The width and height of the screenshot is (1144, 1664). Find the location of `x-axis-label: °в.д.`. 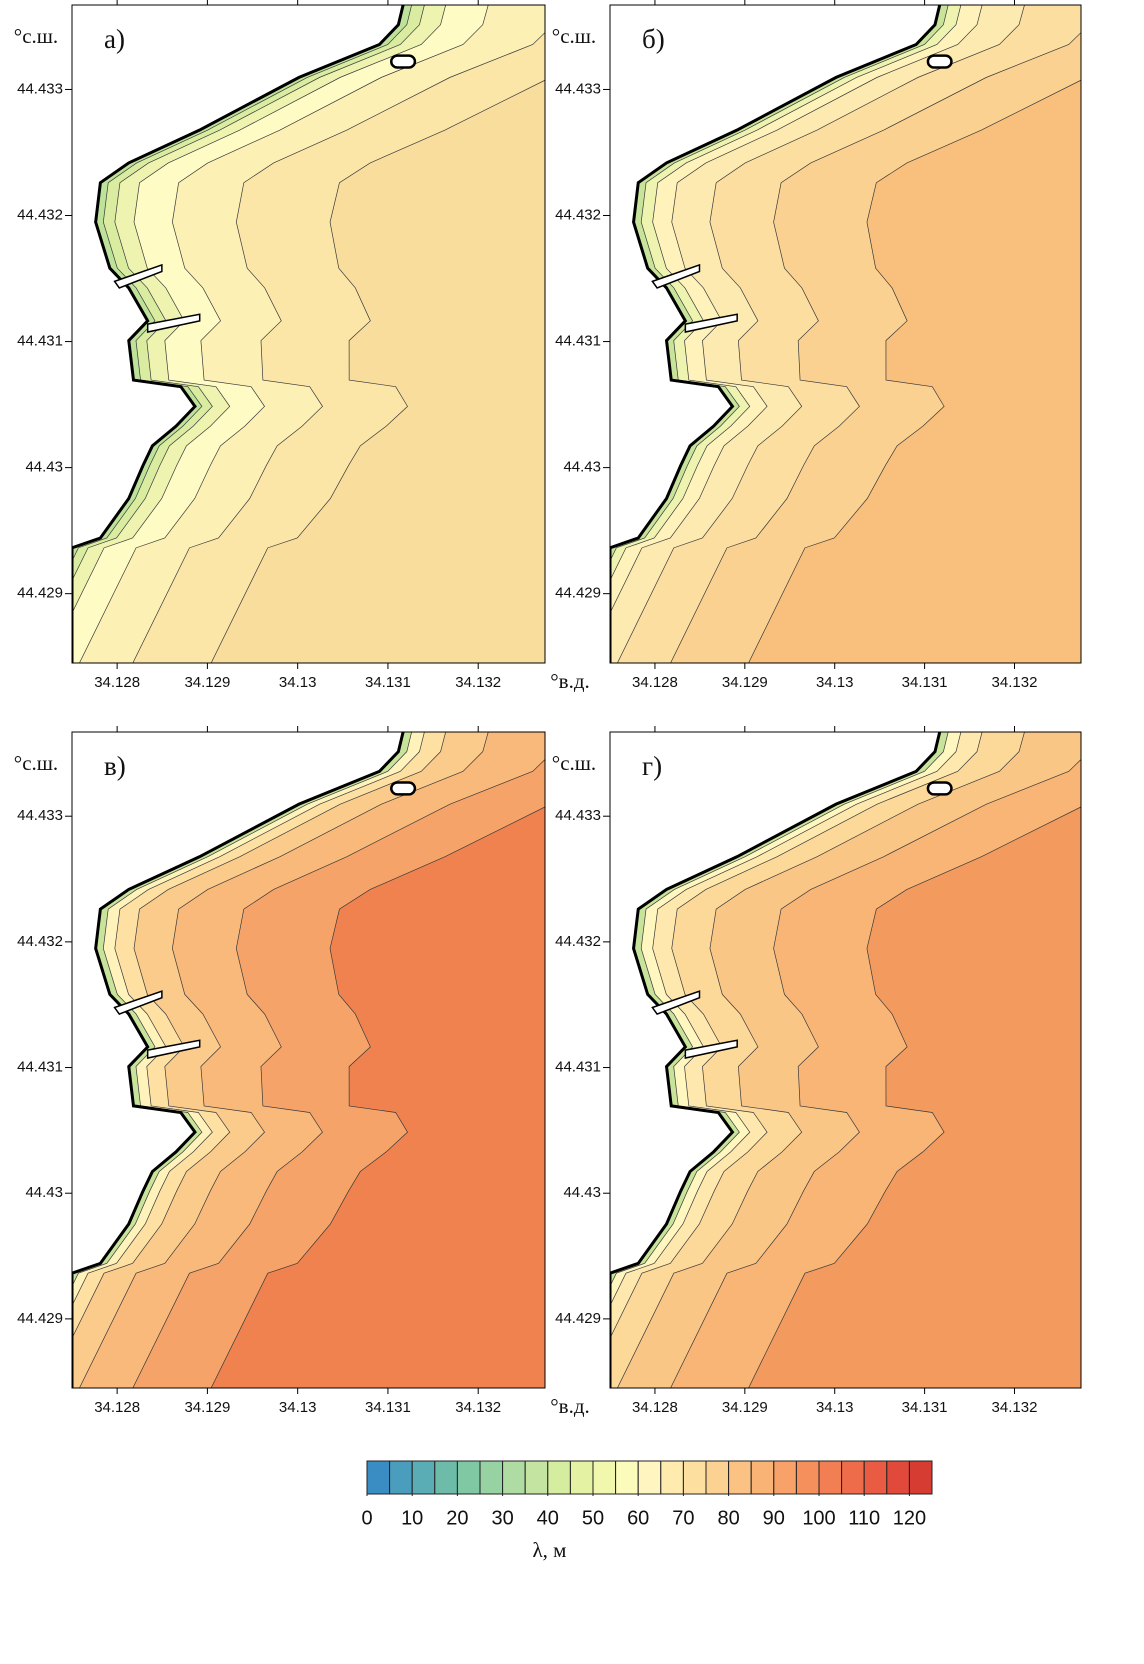

x-axis-label: °в.д. is located at coordinates (570, 681).